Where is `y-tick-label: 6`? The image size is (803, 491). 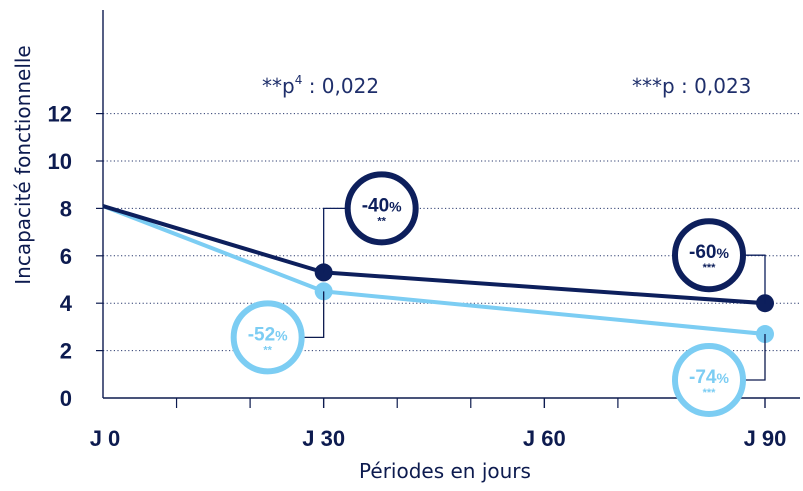
y-tick-label: 6 is located at coordinates (66, 256).